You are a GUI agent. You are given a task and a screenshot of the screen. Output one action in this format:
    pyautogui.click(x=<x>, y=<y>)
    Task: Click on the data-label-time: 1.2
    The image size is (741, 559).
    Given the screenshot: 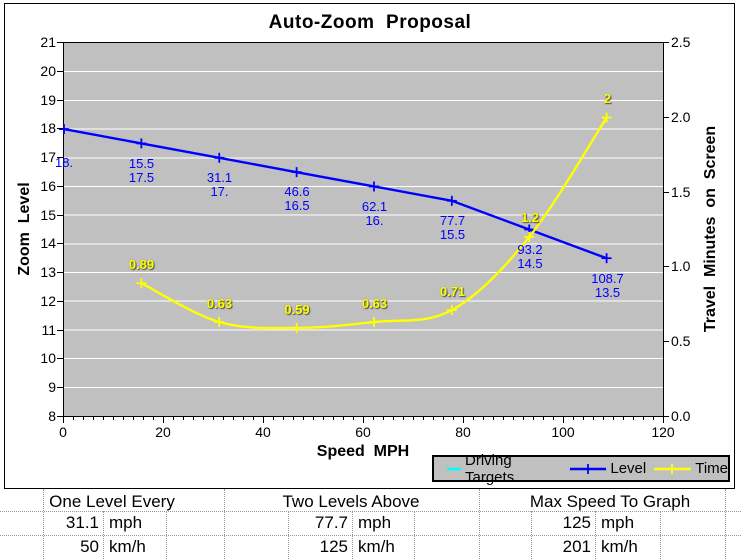 What is the action you would take?
    pyautogui.click(x=530, y=218)
    